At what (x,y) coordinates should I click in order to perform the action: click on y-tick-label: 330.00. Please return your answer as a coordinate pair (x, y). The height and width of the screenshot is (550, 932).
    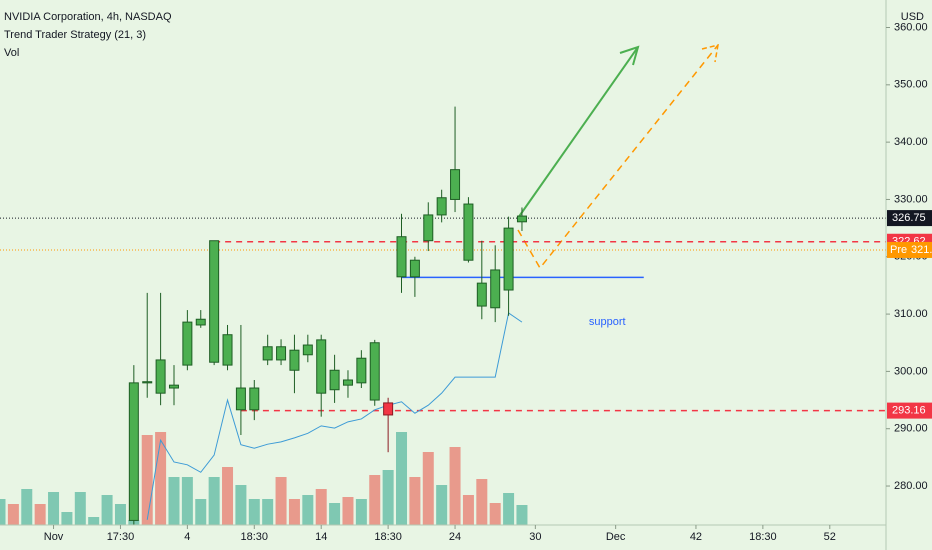
    Looking at the image, I should click on (911, 199).